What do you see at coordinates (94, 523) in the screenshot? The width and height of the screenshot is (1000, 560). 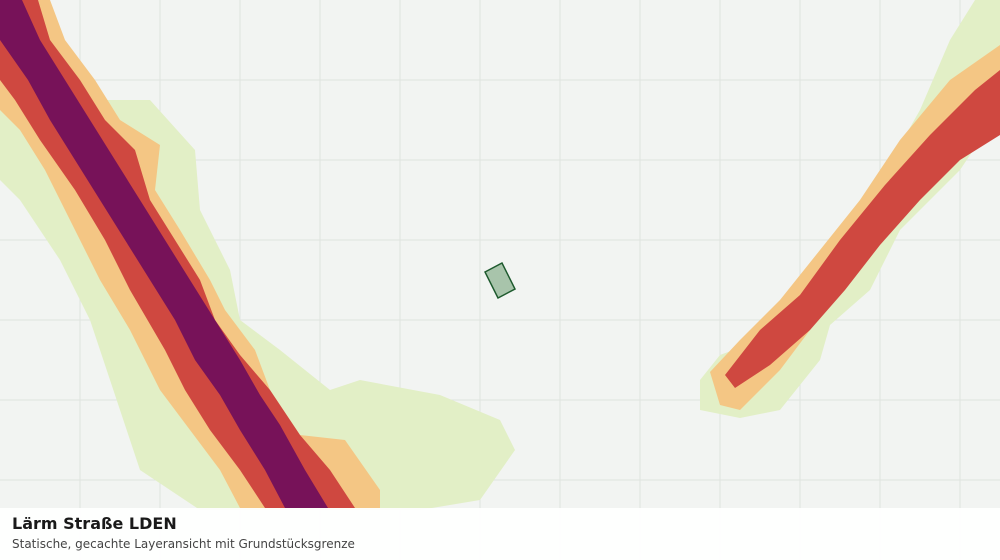 I see `layer-title: Lärm Straße LDEN` at bounding box center [94, 523].